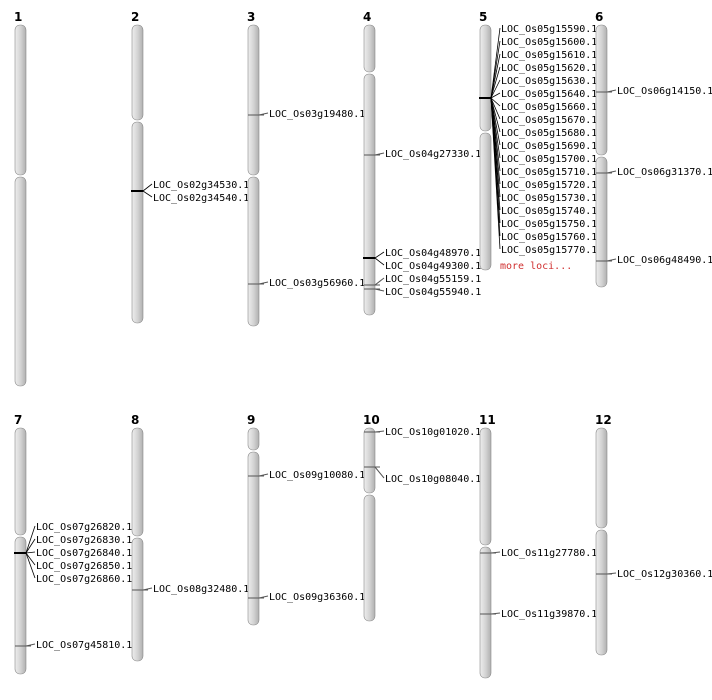  I want to click on locus-label: LOC_Os05g15740.1, so click(549, 211).